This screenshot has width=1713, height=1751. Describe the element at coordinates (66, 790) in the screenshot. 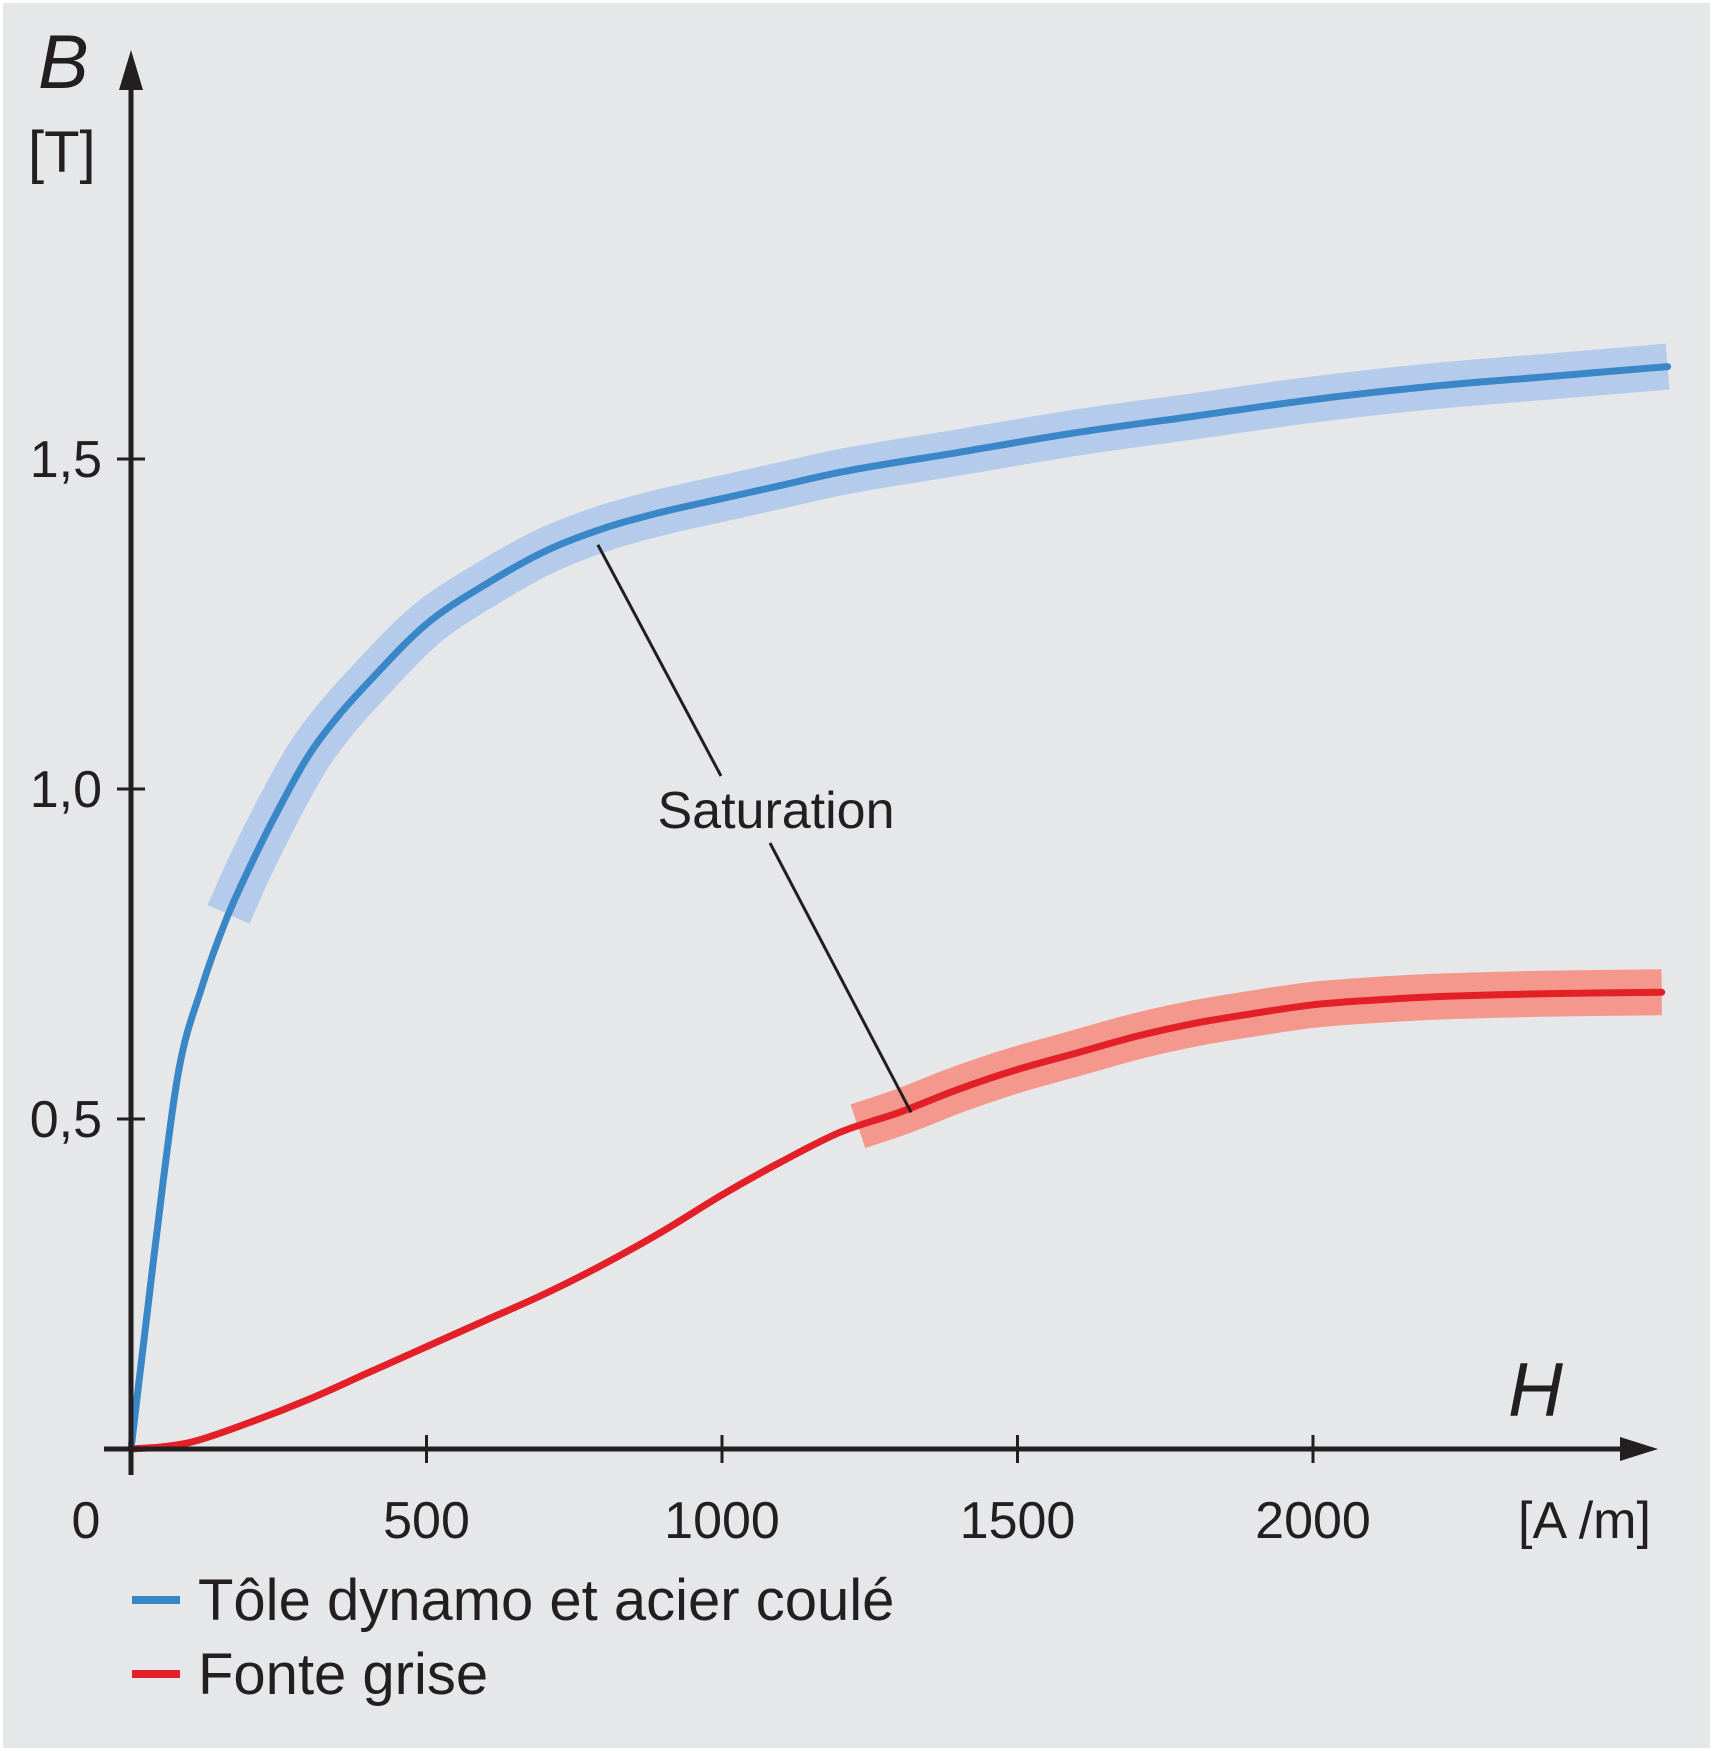

I see `y-tick-label: 1,0` at that location.